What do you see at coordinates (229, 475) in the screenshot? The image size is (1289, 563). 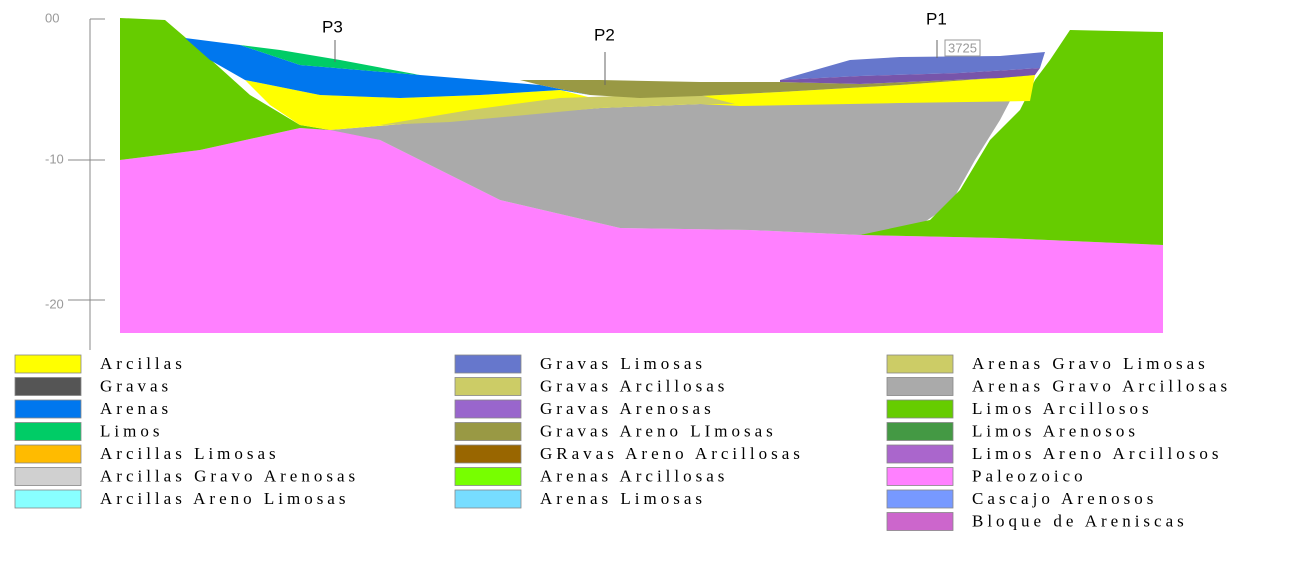 I see `legend-label: Arcillas Gravo Arenosas` at bounding box center [229, 475].